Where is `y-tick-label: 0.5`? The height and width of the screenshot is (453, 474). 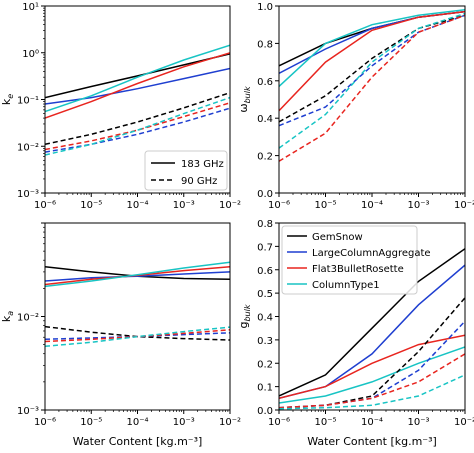 y-tick-label: 0.5 is located at coordinates (265, 294).